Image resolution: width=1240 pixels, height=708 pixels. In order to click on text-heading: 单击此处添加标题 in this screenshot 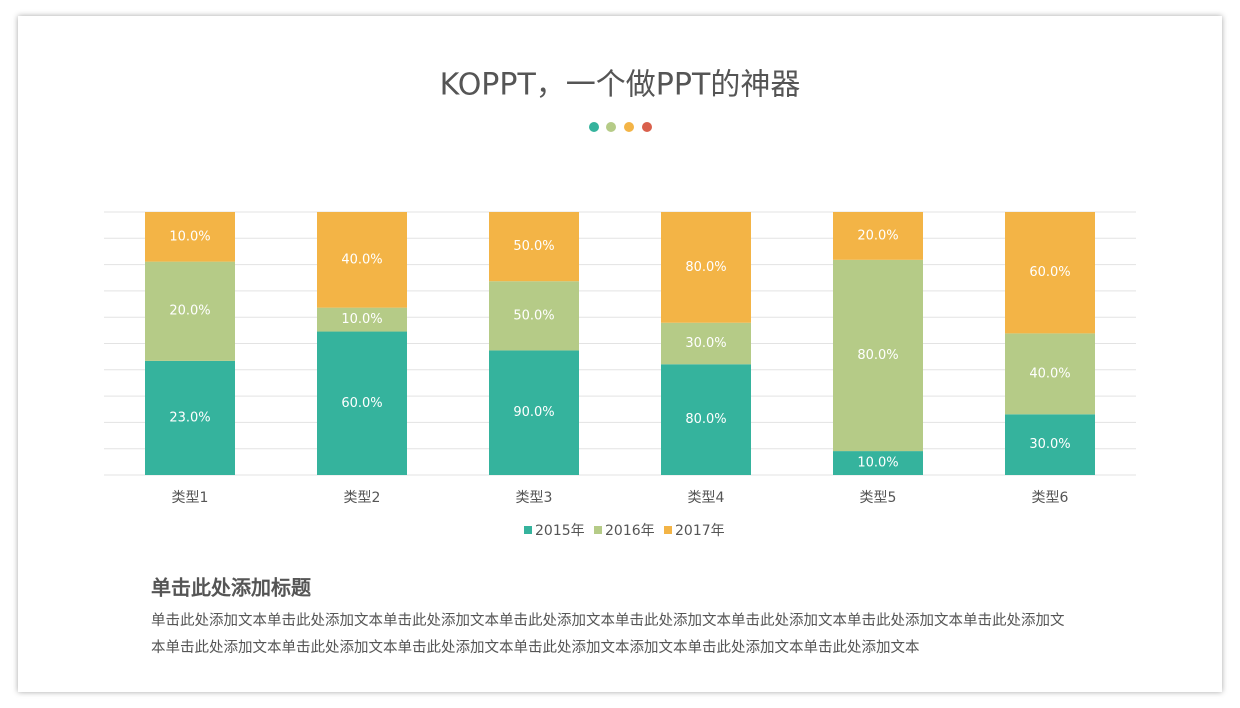, I will do `click(231, 588)`.